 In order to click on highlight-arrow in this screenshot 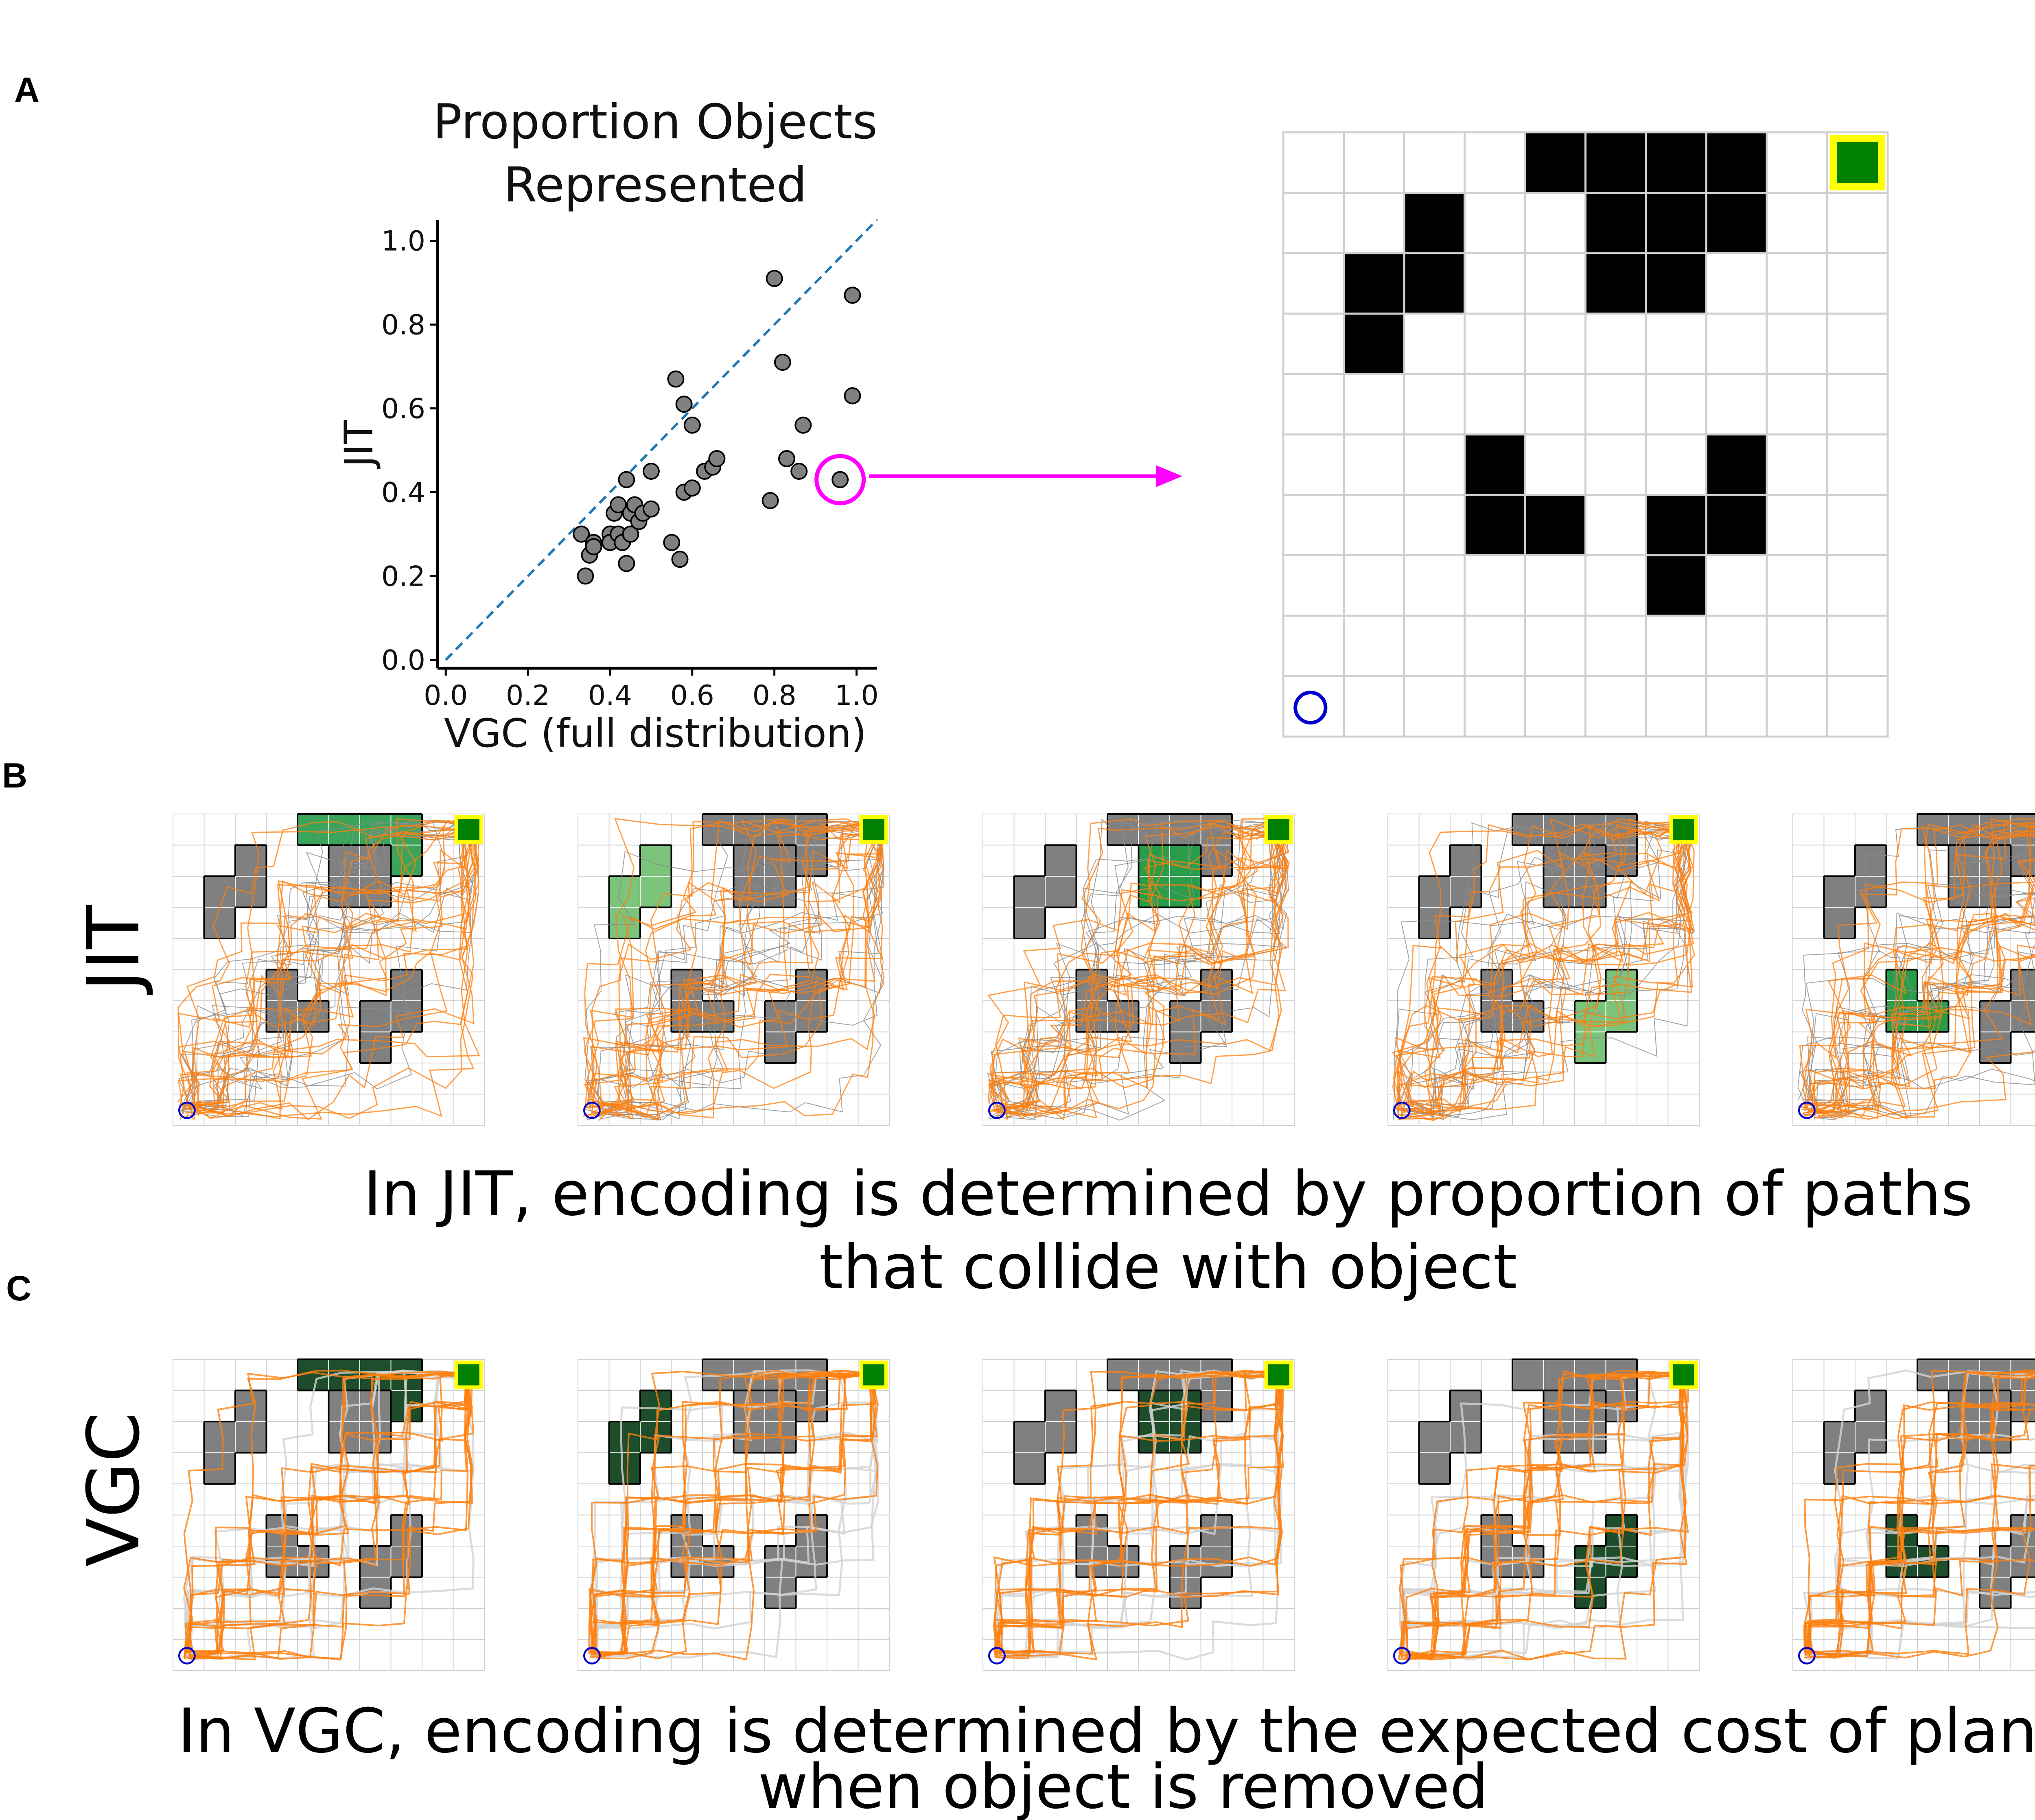, I will do `click(1025, 476)`.